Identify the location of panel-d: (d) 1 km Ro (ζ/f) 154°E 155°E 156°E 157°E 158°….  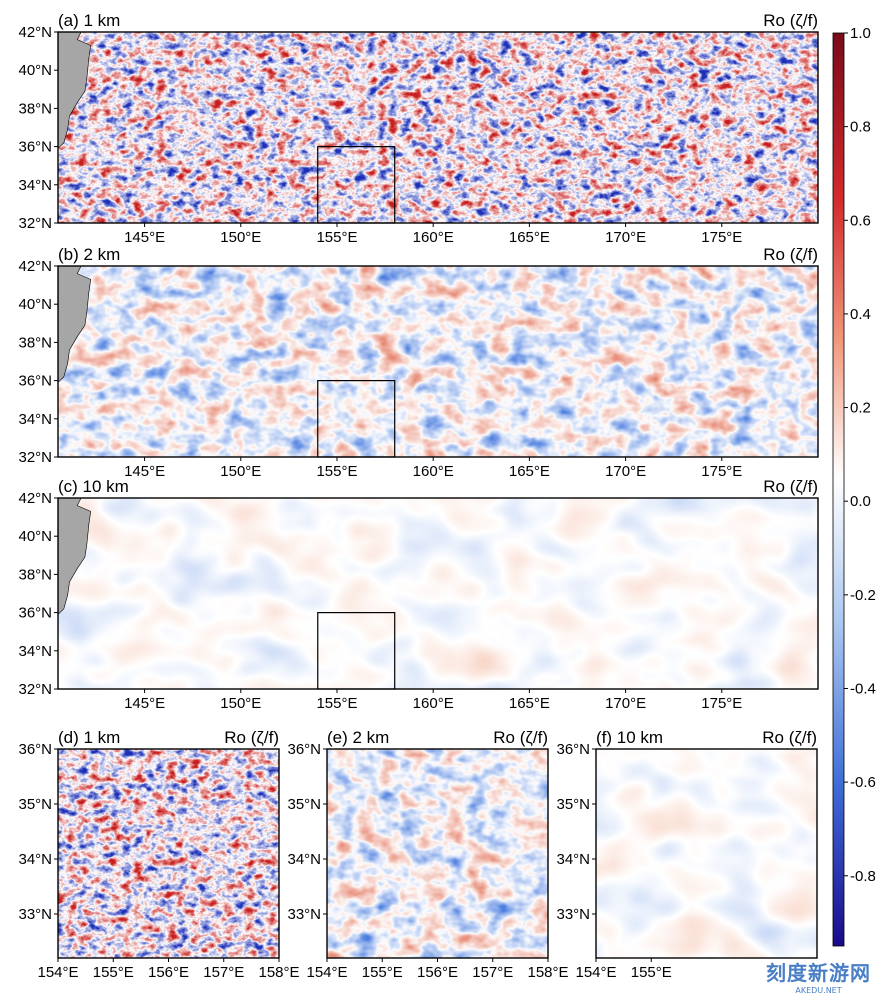
(158, 854).